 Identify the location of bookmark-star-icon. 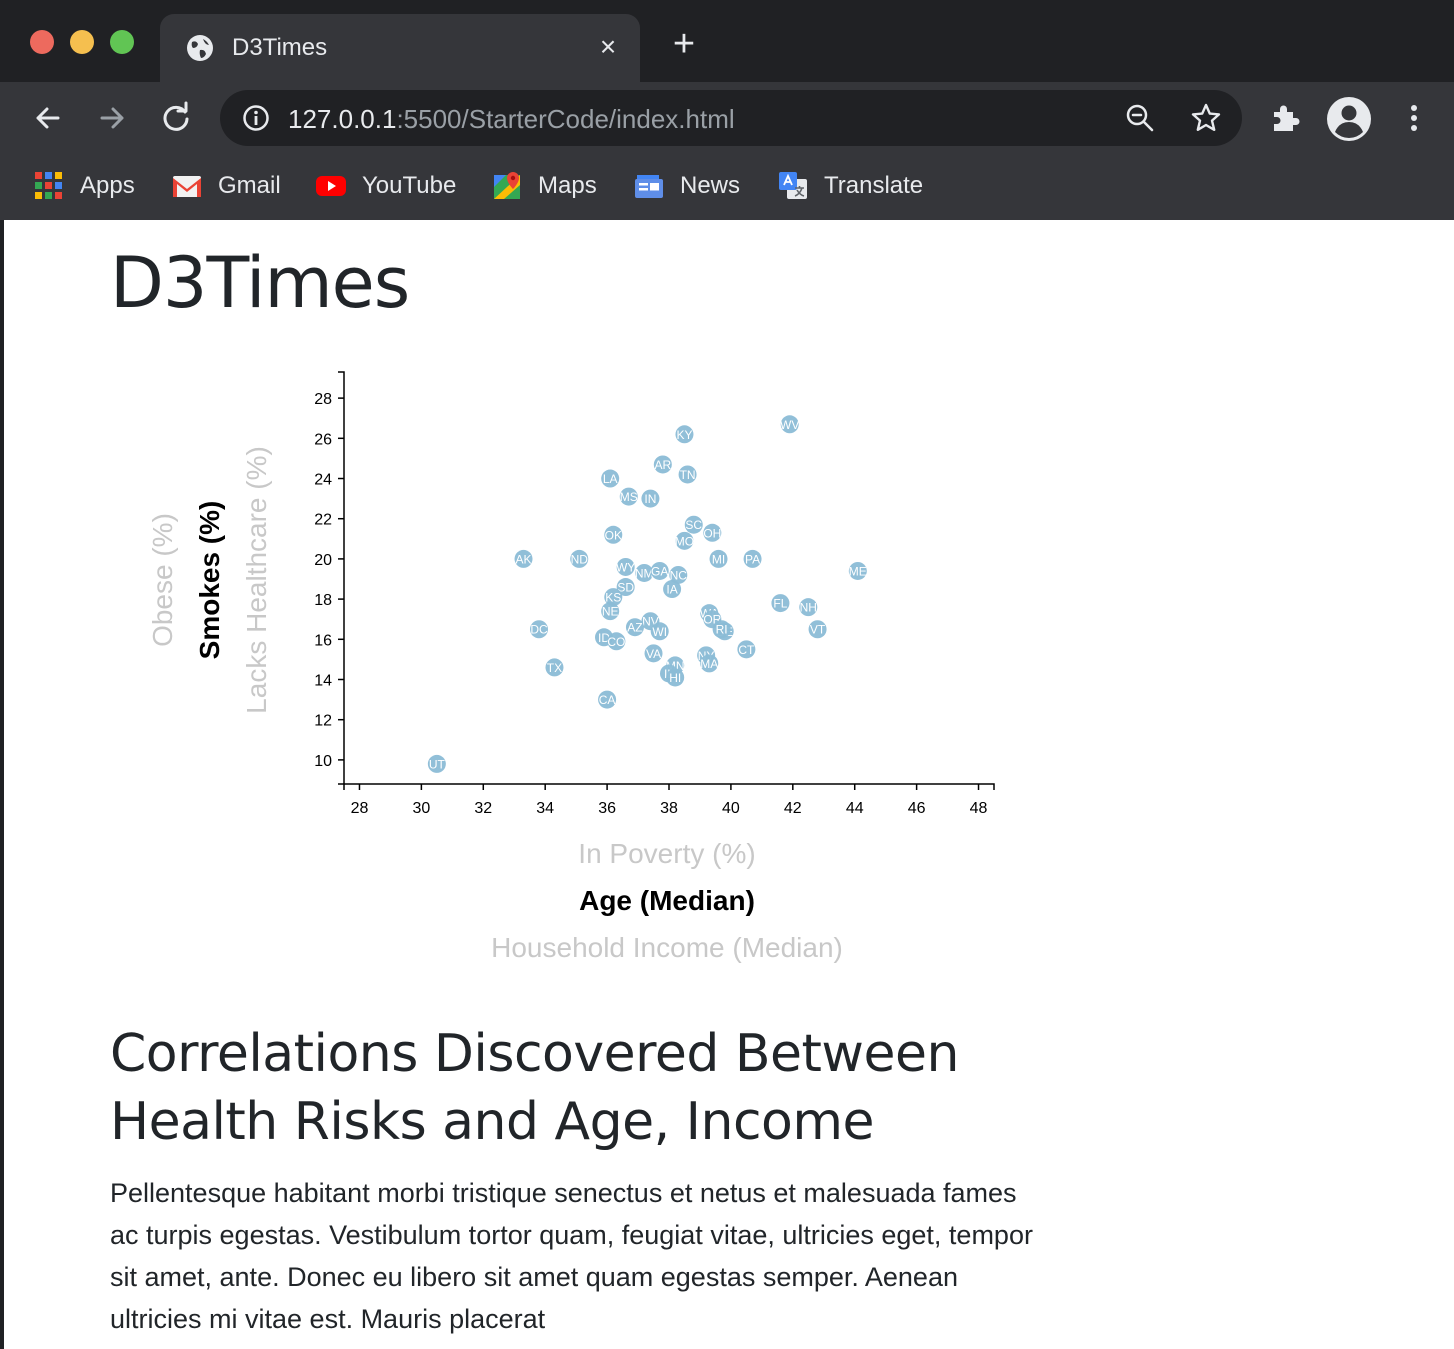
(1206, 118).